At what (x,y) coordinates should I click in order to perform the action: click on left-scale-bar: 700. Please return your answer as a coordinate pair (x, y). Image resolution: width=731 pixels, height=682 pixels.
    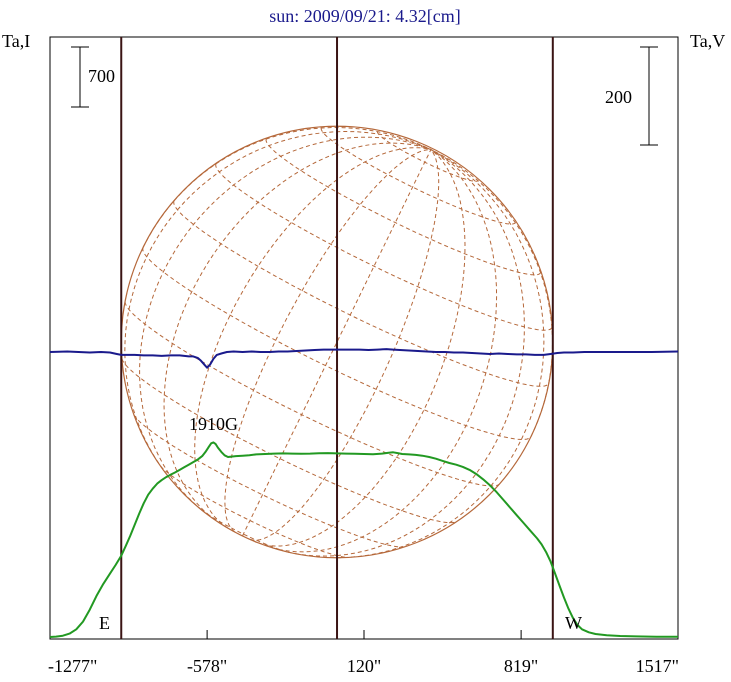
    Looking at the image, I should click on (93, 77).